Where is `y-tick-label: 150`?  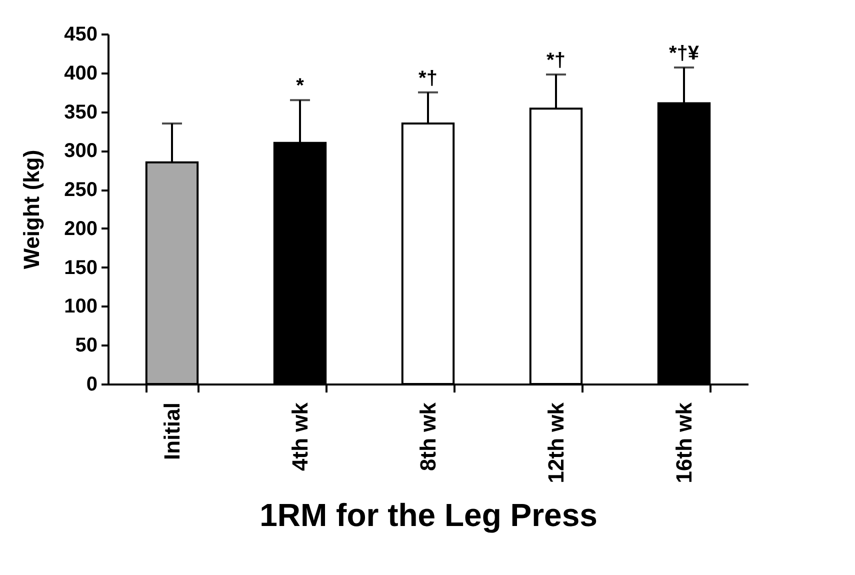
y-tick-label: 150 is located at coordinates (81, 267).